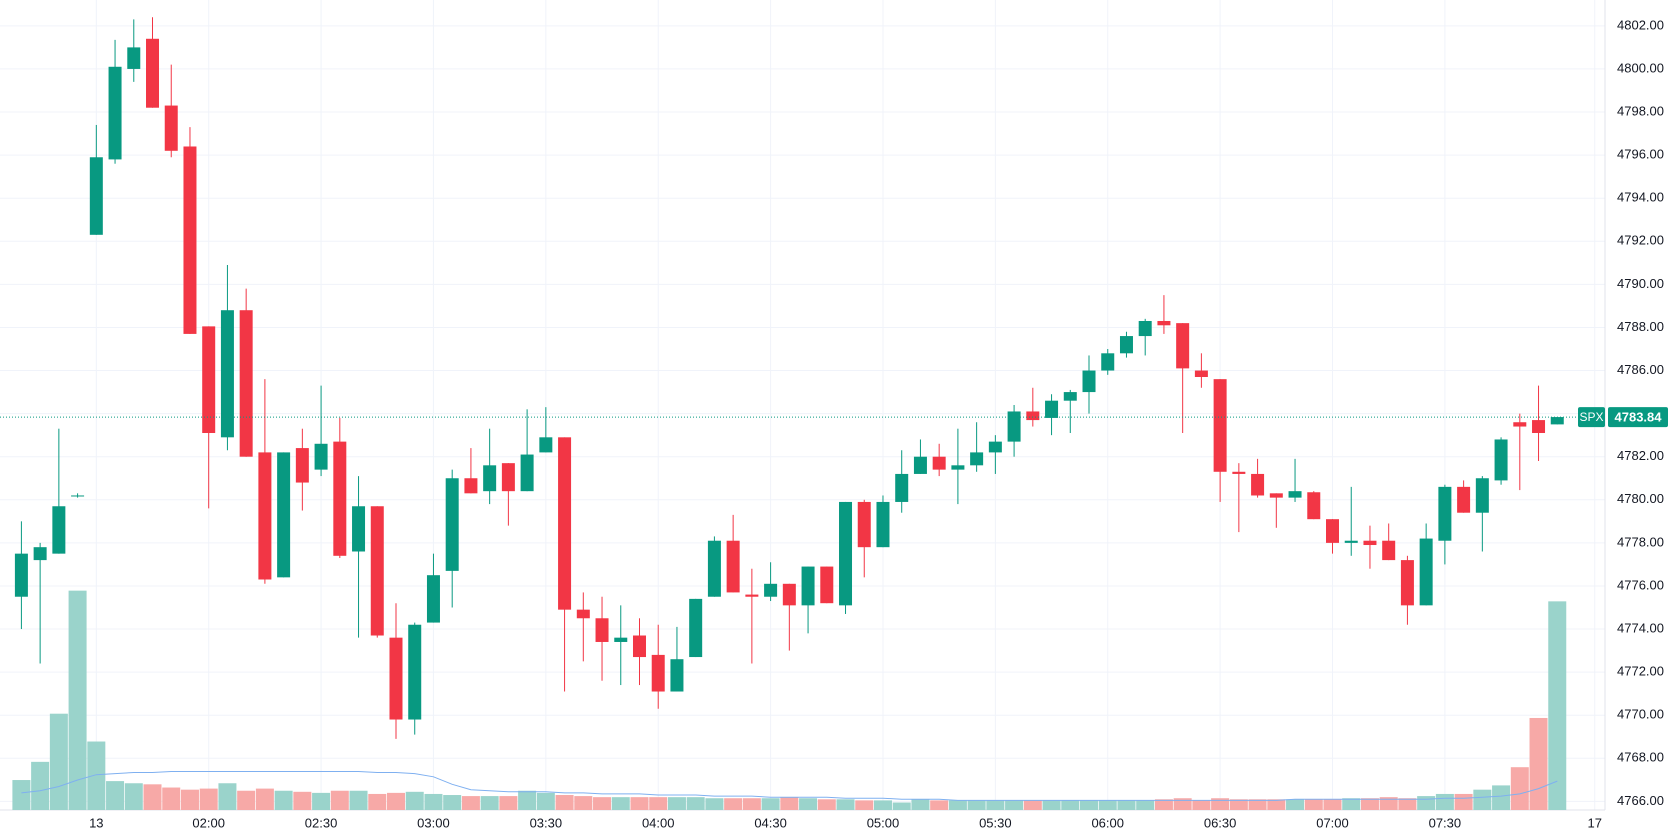 The image size is (1677, 837). I want to click on y-tick-label: 4770.00, so click(1640, 714).